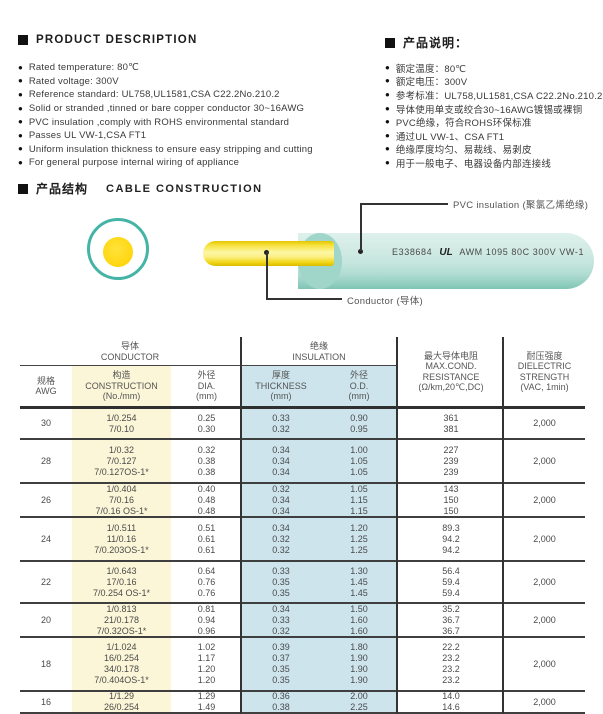 The height and width of the screenshot is (714, 603). Describe the element at coordinates (281, 500) in the screenshot. I see `thickness-cell: 0.32 0.34 0.34` at that location.